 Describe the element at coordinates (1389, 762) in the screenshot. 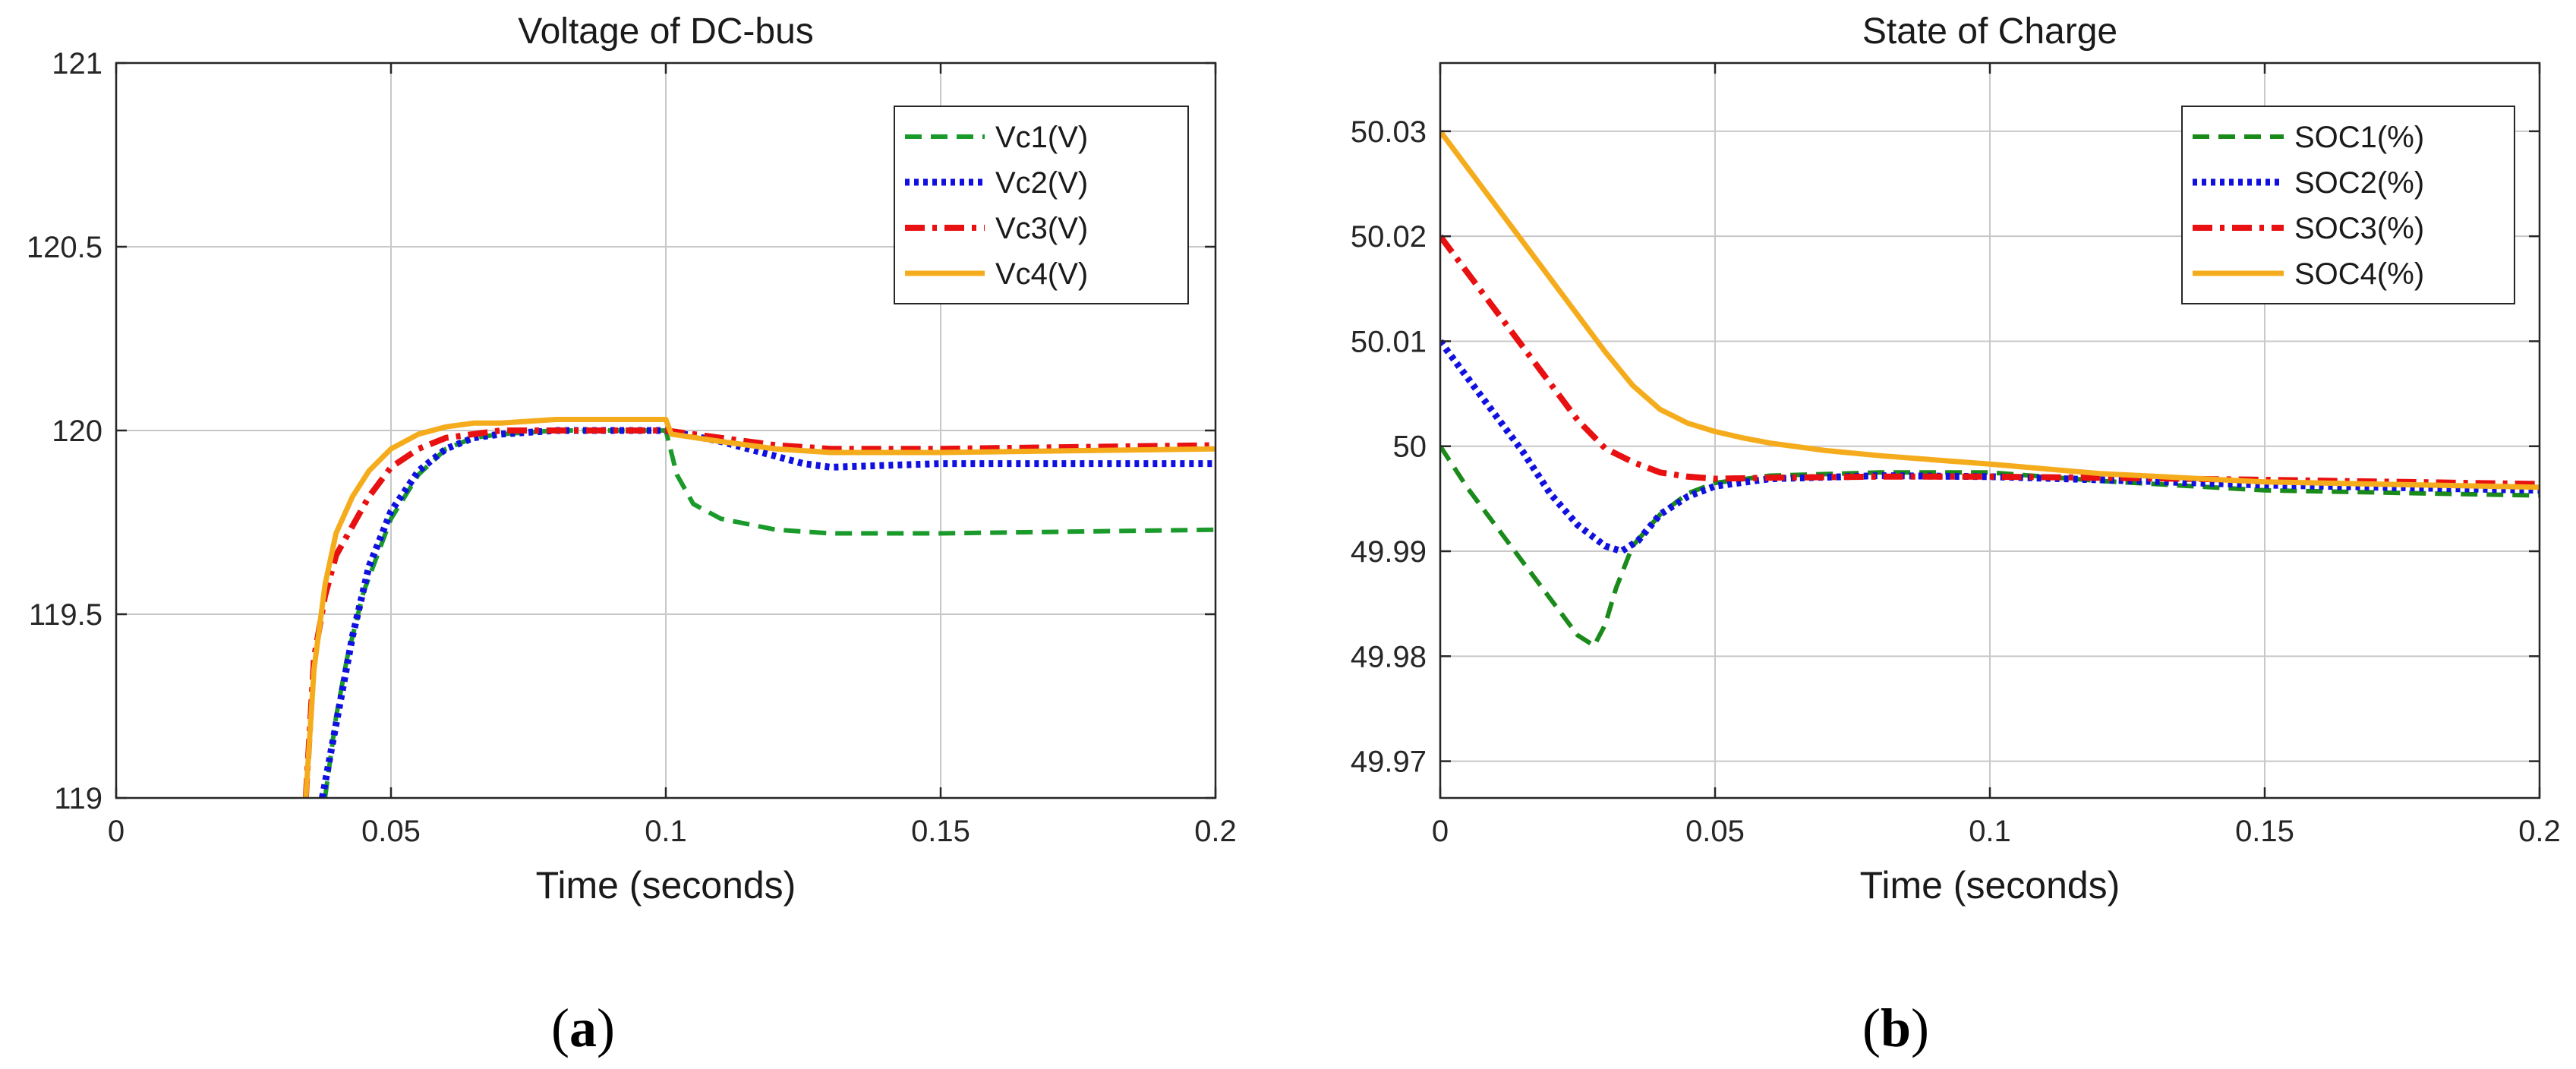

I see `y-tick-label: 49.97` at that location.